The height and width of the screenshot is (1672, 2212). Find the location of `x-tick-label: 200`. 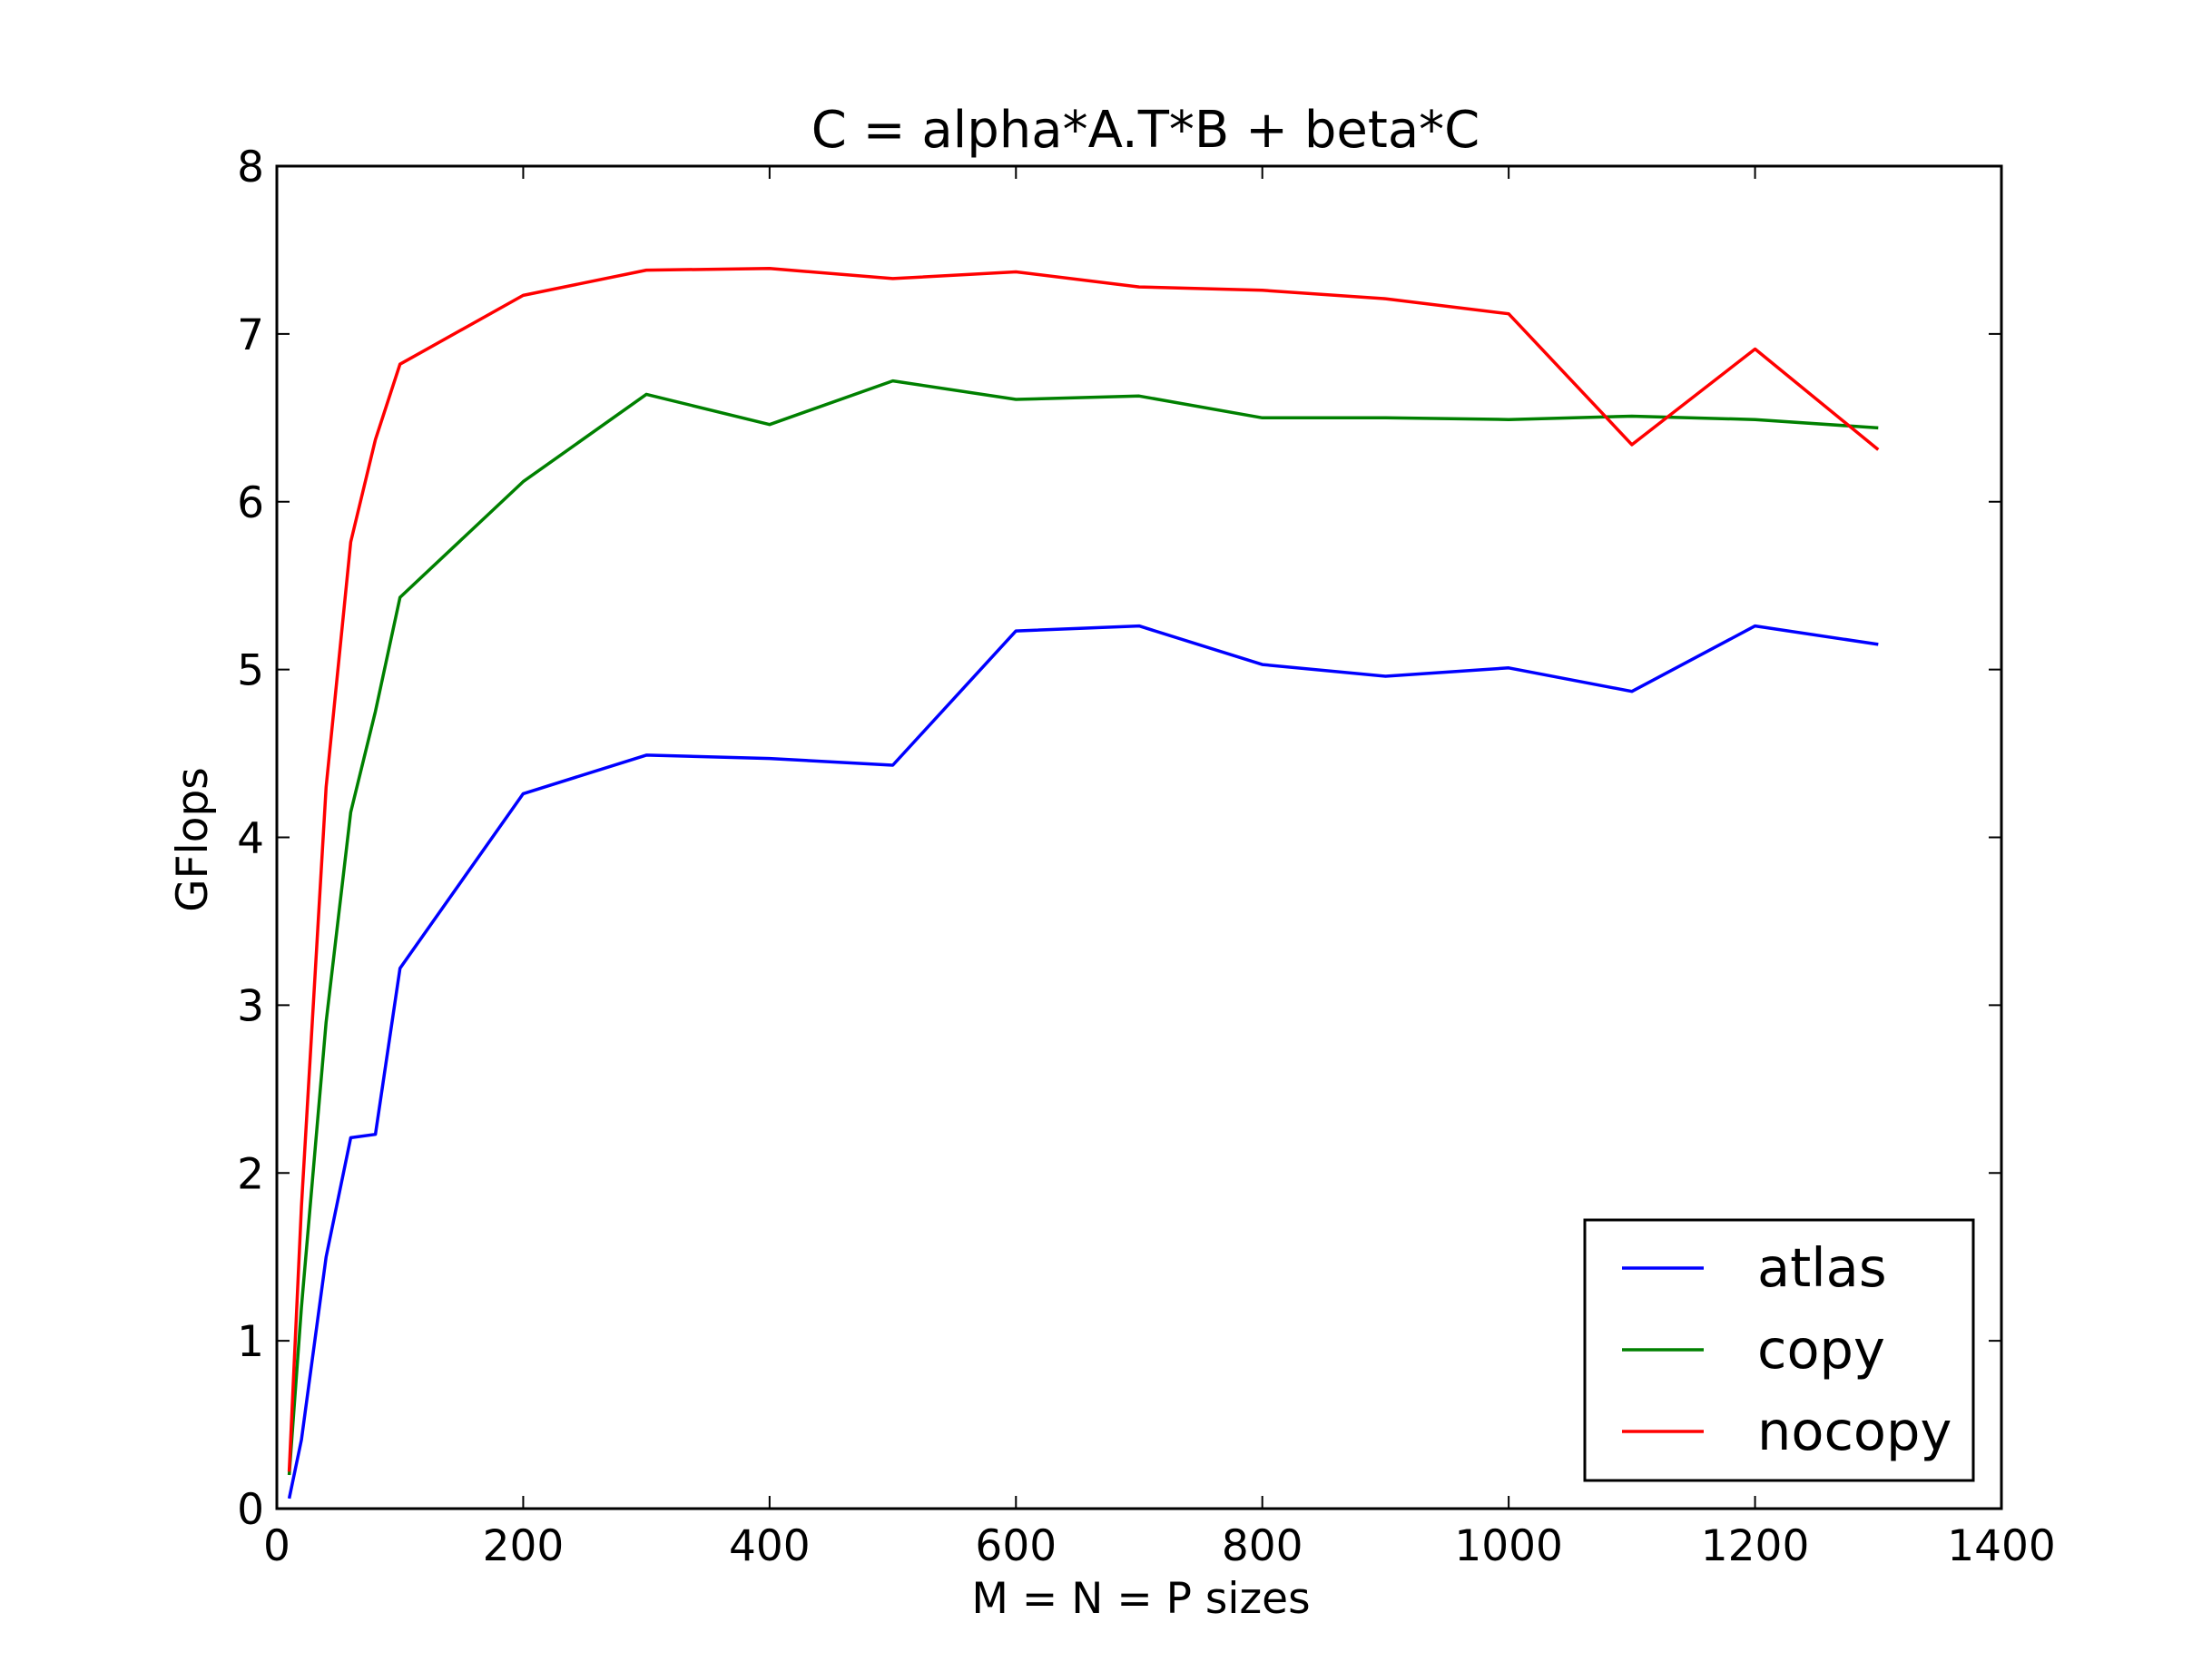

x-tick-label: 200 is located at coordinates (524, 1546).